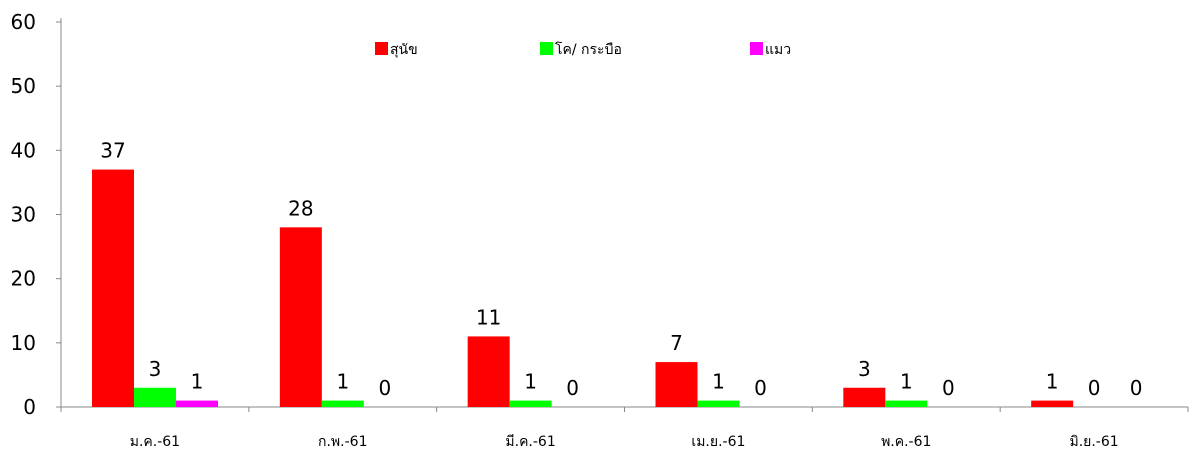 This screenshot has width=1193, height=452. Describe the element at coordinates (29, 407) in the screenshot. I see `y-tick-label: 0` at that location.